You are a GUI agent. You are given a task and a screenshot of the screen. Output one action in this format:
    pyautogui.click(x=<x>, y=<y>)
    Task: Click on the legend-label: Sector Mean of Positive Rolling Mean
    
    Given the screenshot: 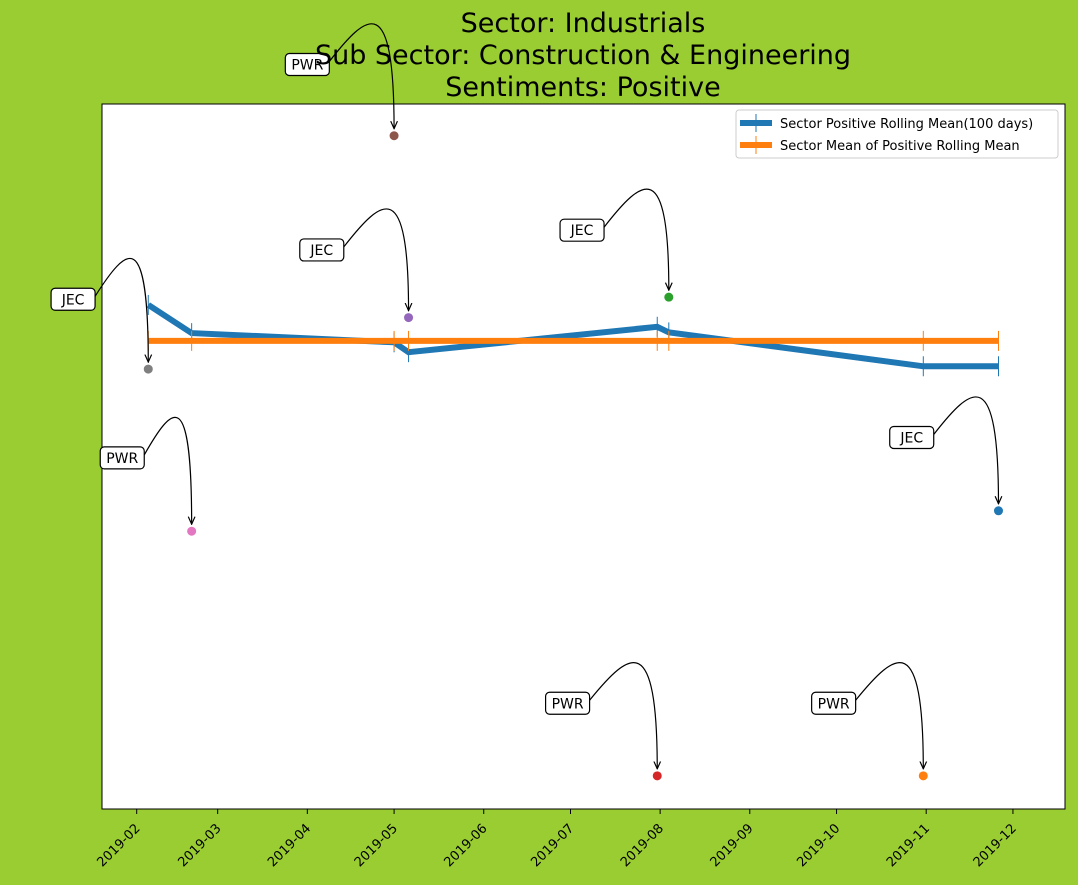 What is the action you would take?
    pyautogui.click(x=900, y=146)
    